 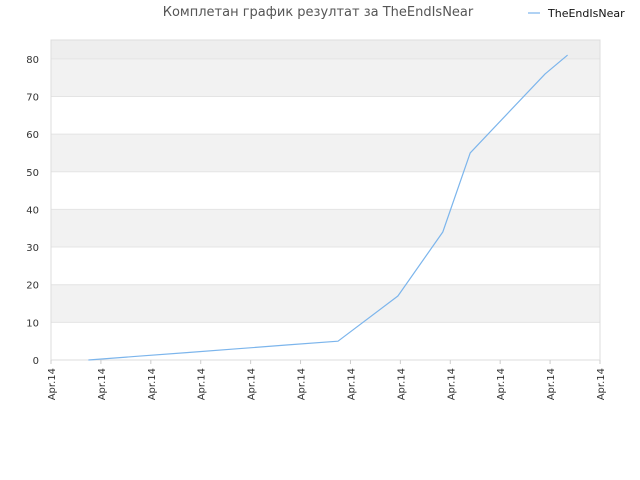 I want to click on y-tick-label: 60, so click(x=32, y=135).